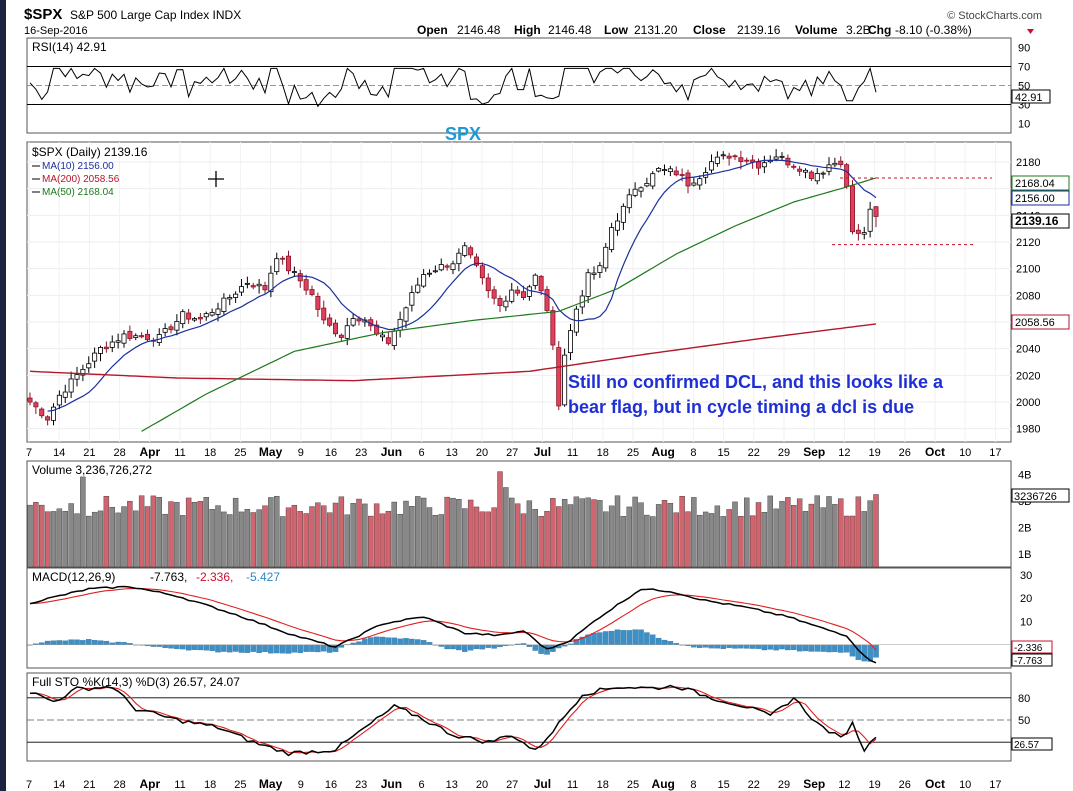  What do you see at coordinates (78, 166) in the screenshot?
I see `price-legend-ma10: MA(10) 2156.00` at bounding box center [78, 166].